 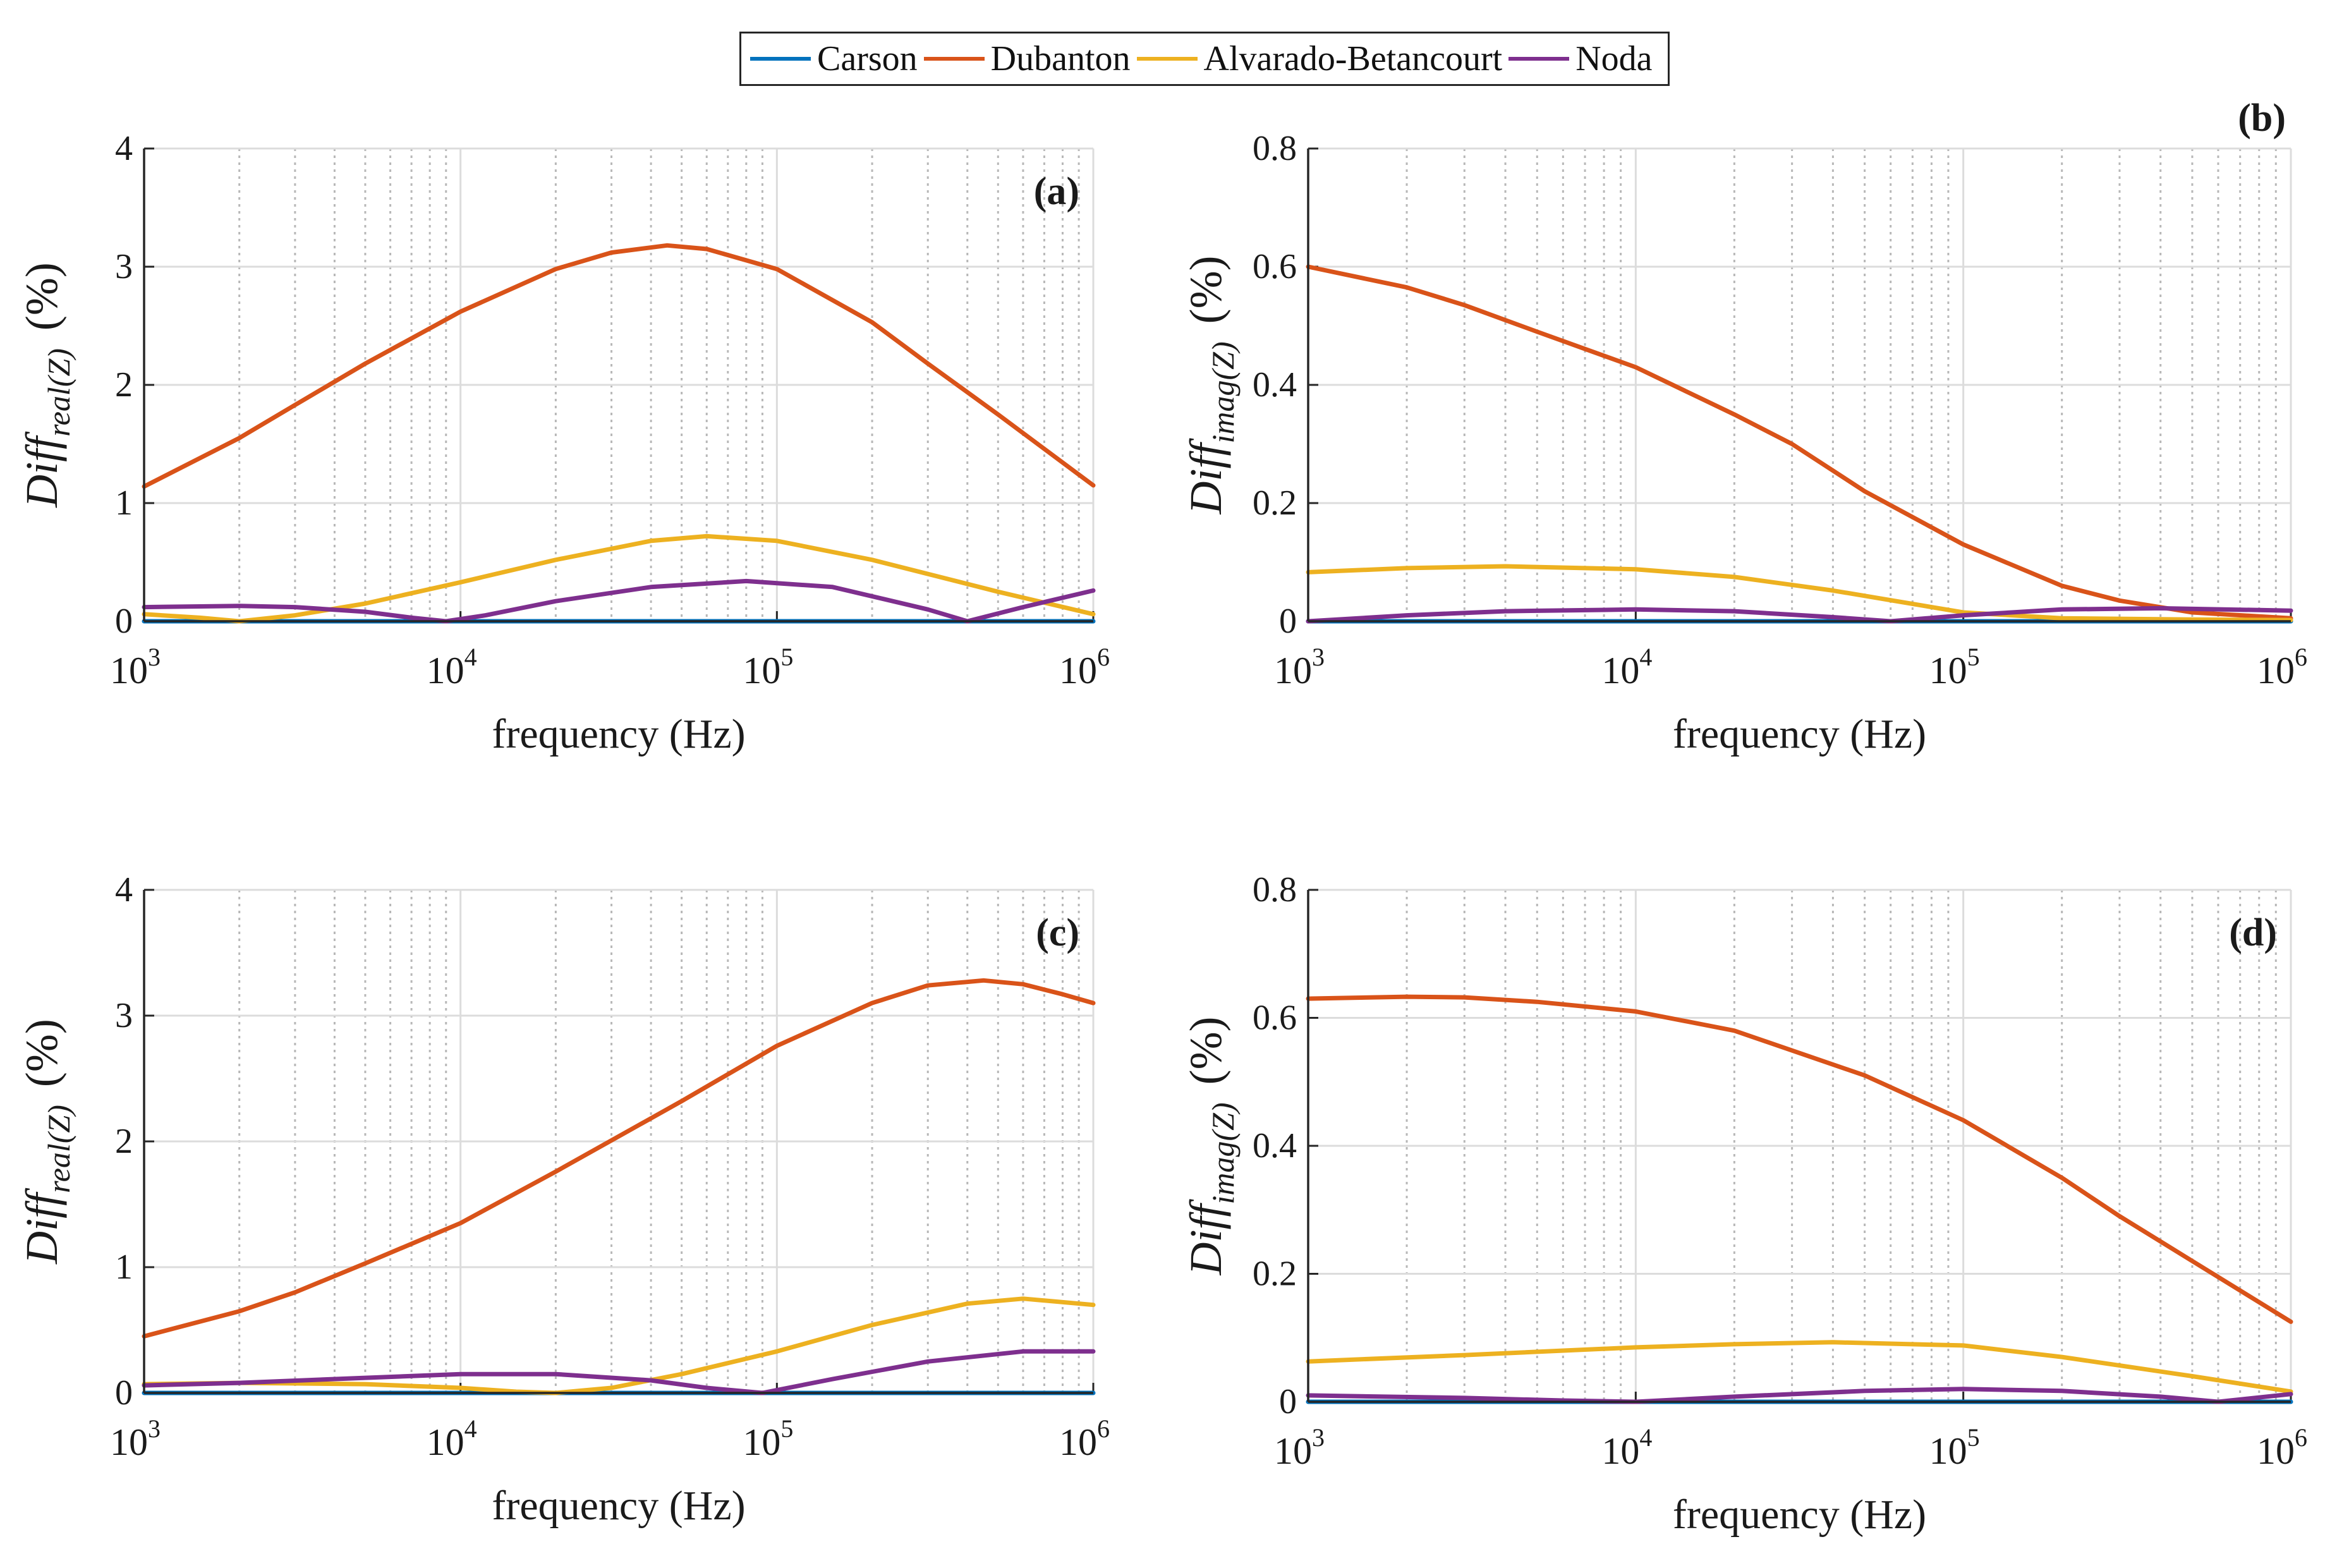 What do you see at coordinates (1056, 191) in the screenshot?
I see `panel-label: (a)` at bounding box center [1056, 191].